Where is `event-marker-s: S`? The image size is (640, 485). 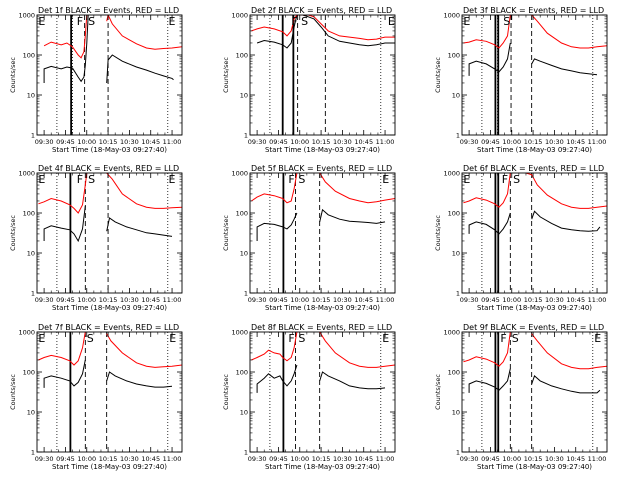 event-marker-s: S is located at coordinates (301, 179).